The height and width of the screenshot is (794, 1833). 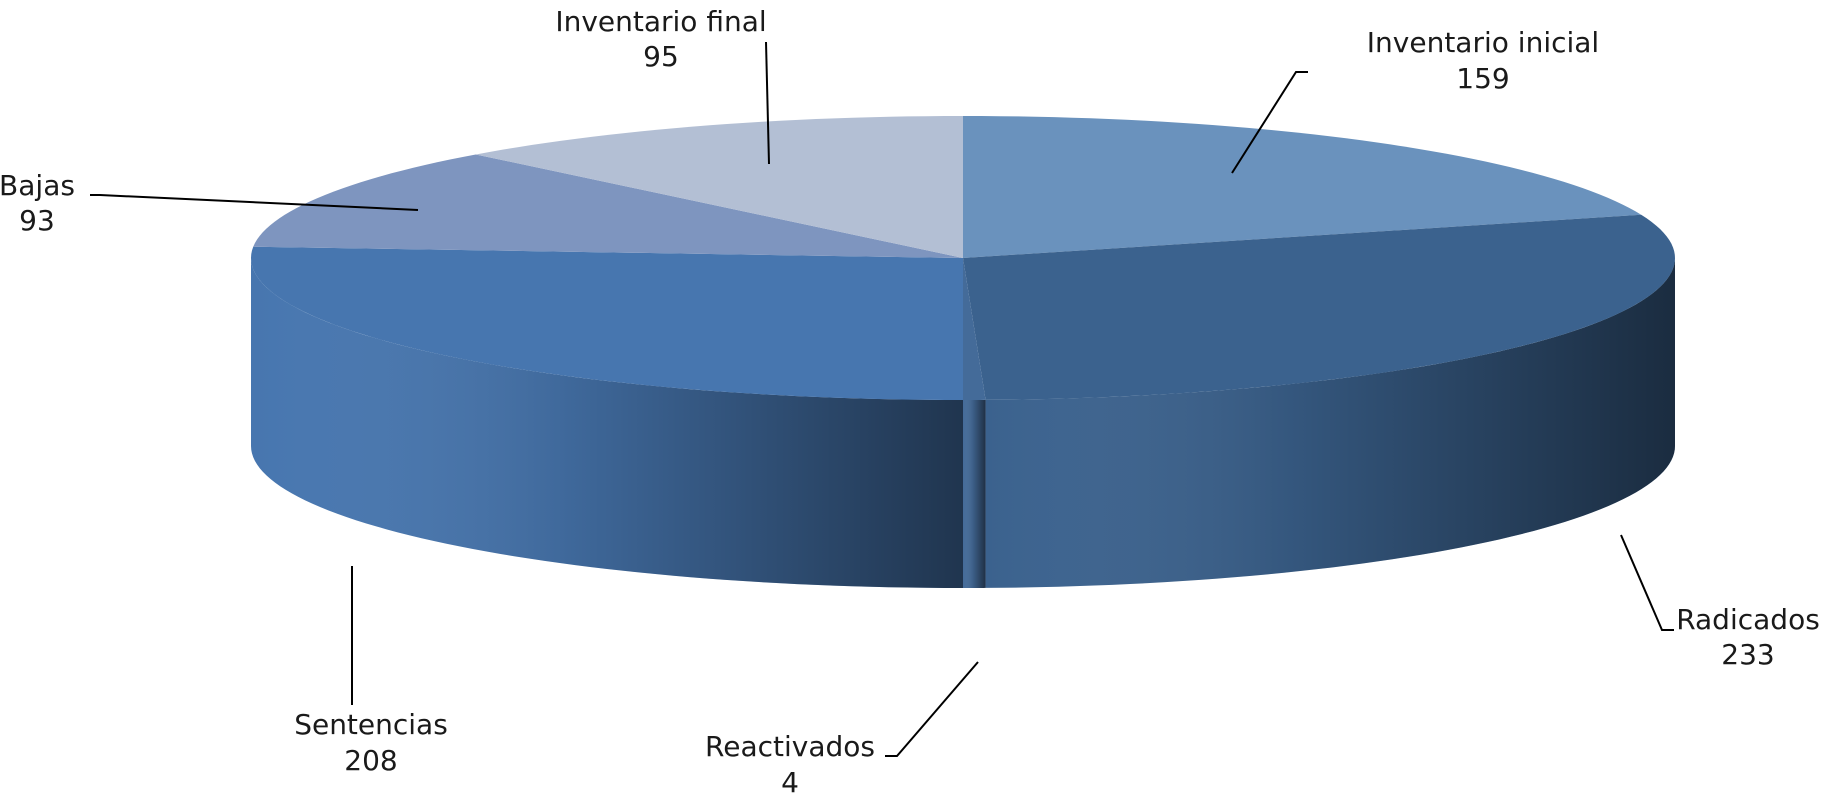 What do you see at coordinates (370, 760) in the screenshot?
I see `data-label-value-sentencias: 208` at bounding box center [370, 760].